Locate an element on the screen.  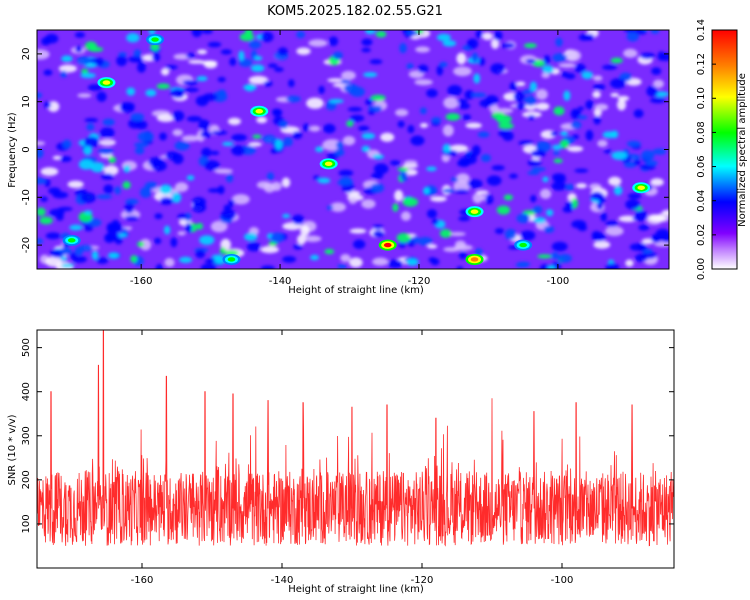
heatmap-x-tick-label: -160 is located at coordinates (141, 281).